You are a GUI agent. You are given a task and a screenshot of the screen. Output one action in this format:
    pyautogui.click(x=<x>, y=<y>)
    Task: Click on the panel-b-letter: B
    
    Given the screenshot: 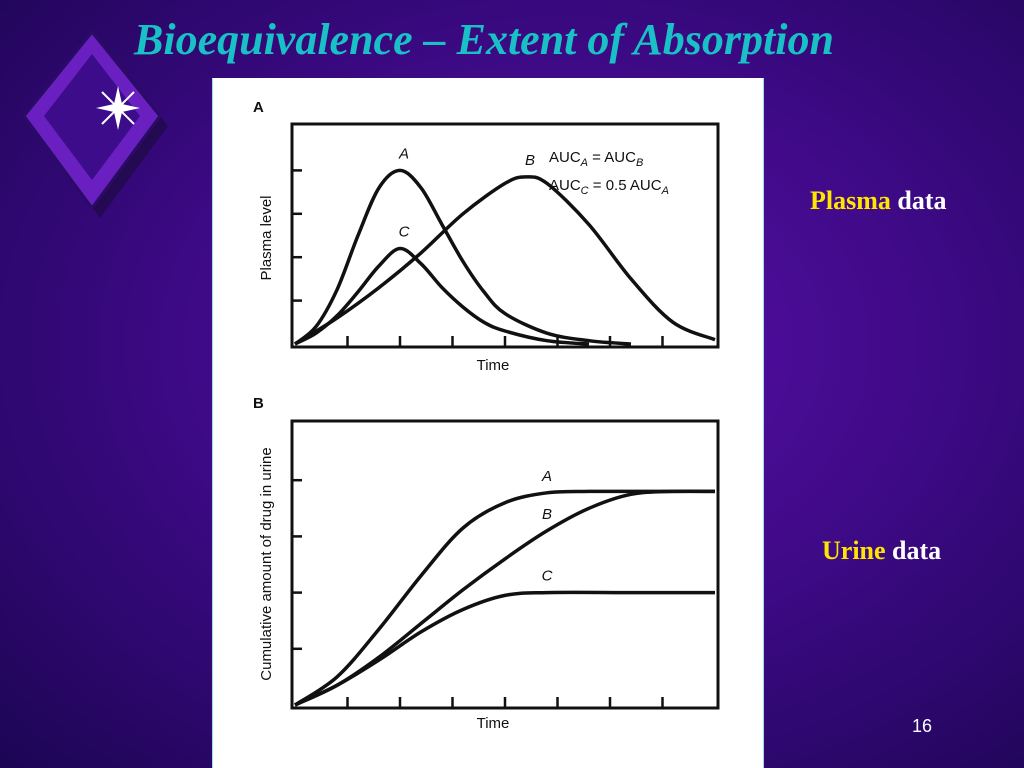 What is the action you would take?
    pyautogui.click(x=258, y=403)
    